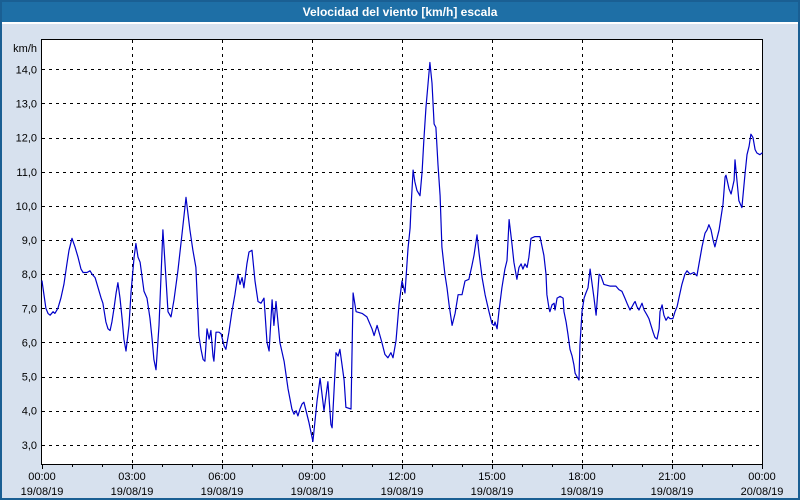 The image size is (800, 500). I want to click on x-axis-time-label: 18:00, so click(582, 477).